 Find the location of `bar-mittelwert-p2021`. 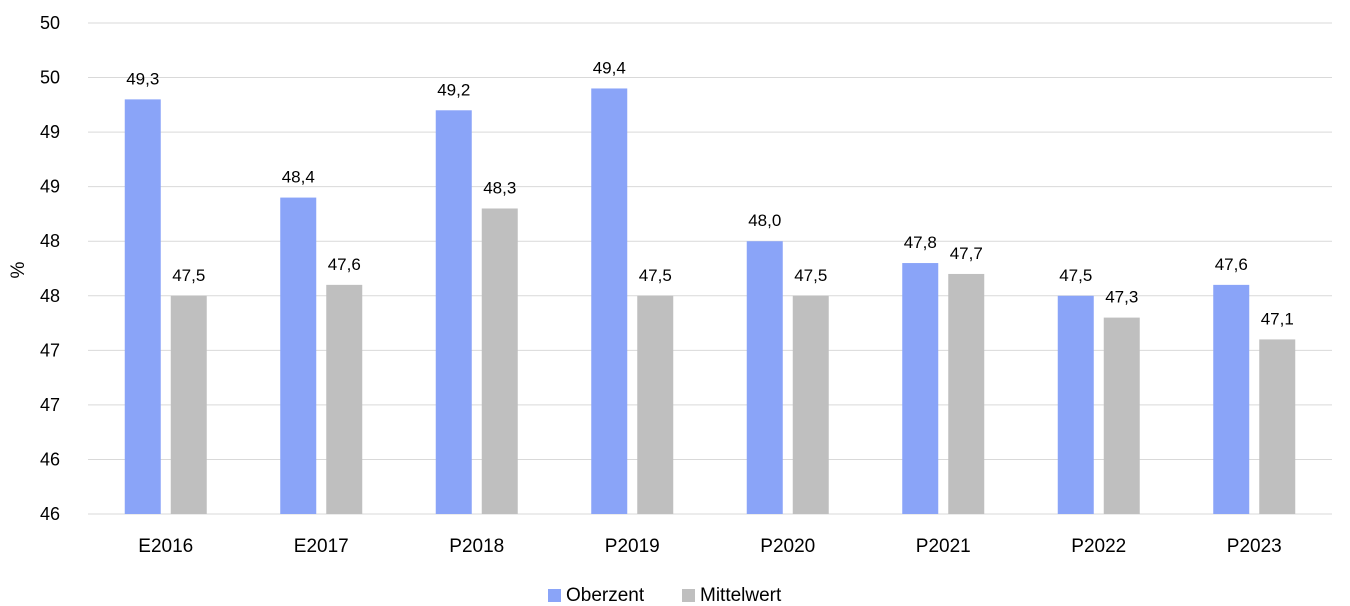

bar-mittelwert-p2021 is located at coordinates (966, 393).